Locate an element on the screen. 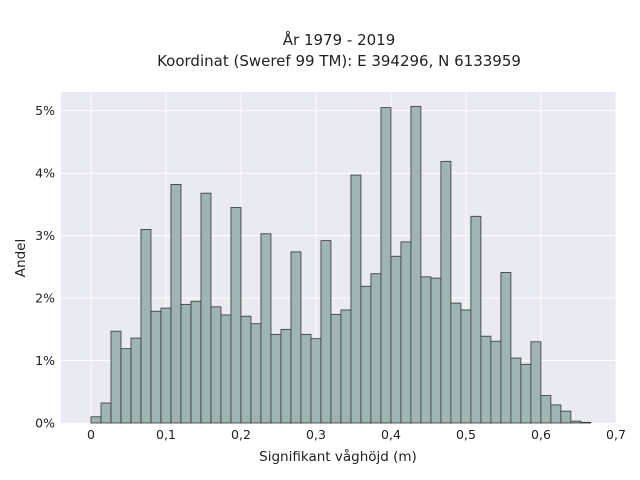 This screenshot has height=480, width=640. x-tick-label: 0,5 is located at coordinates (466, 434).